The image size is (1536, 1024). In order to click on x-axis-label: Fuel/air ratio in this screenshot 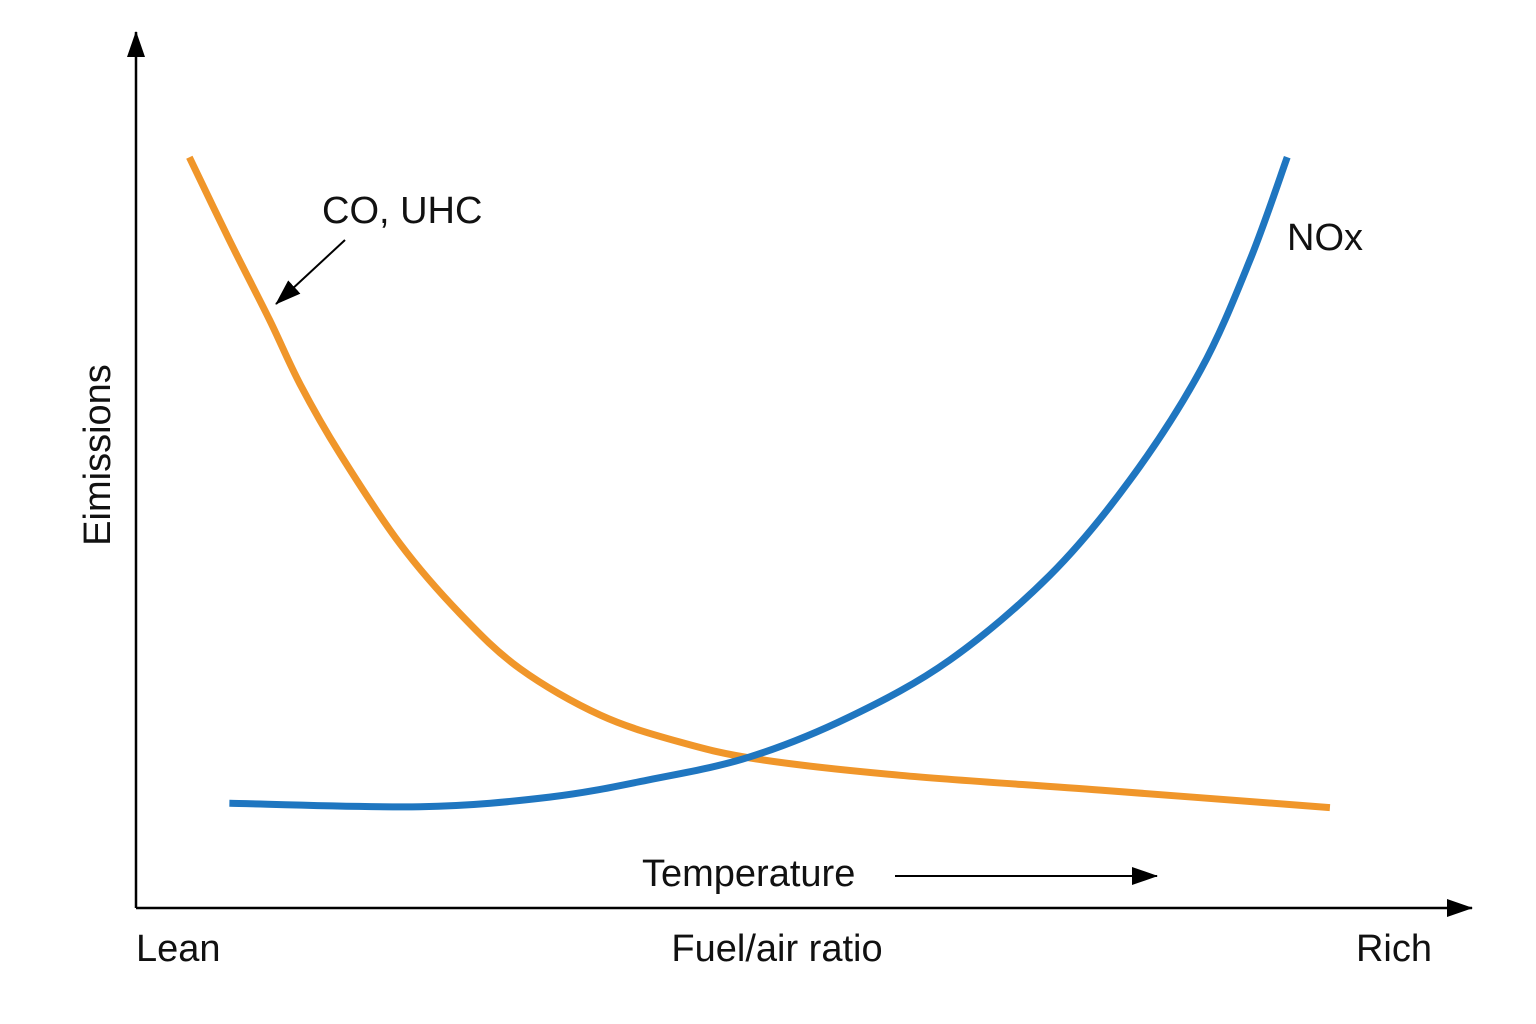, I will do `click(776, 949)`.